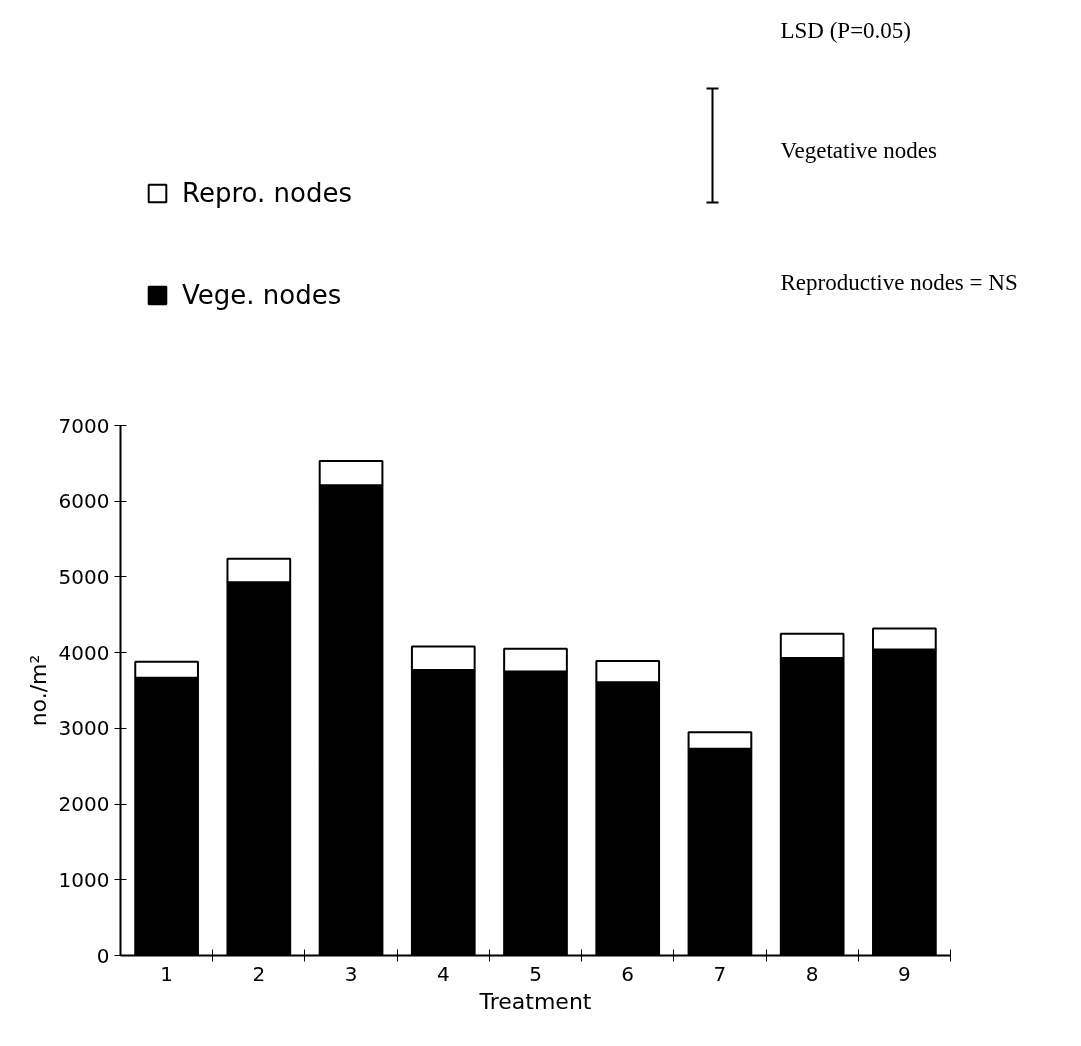 The width and height of the screenshot is (1081, 1046). Describe the element at coordinates (904, 973) in the screenshot. I see `x-tick-label: 9` at that location.